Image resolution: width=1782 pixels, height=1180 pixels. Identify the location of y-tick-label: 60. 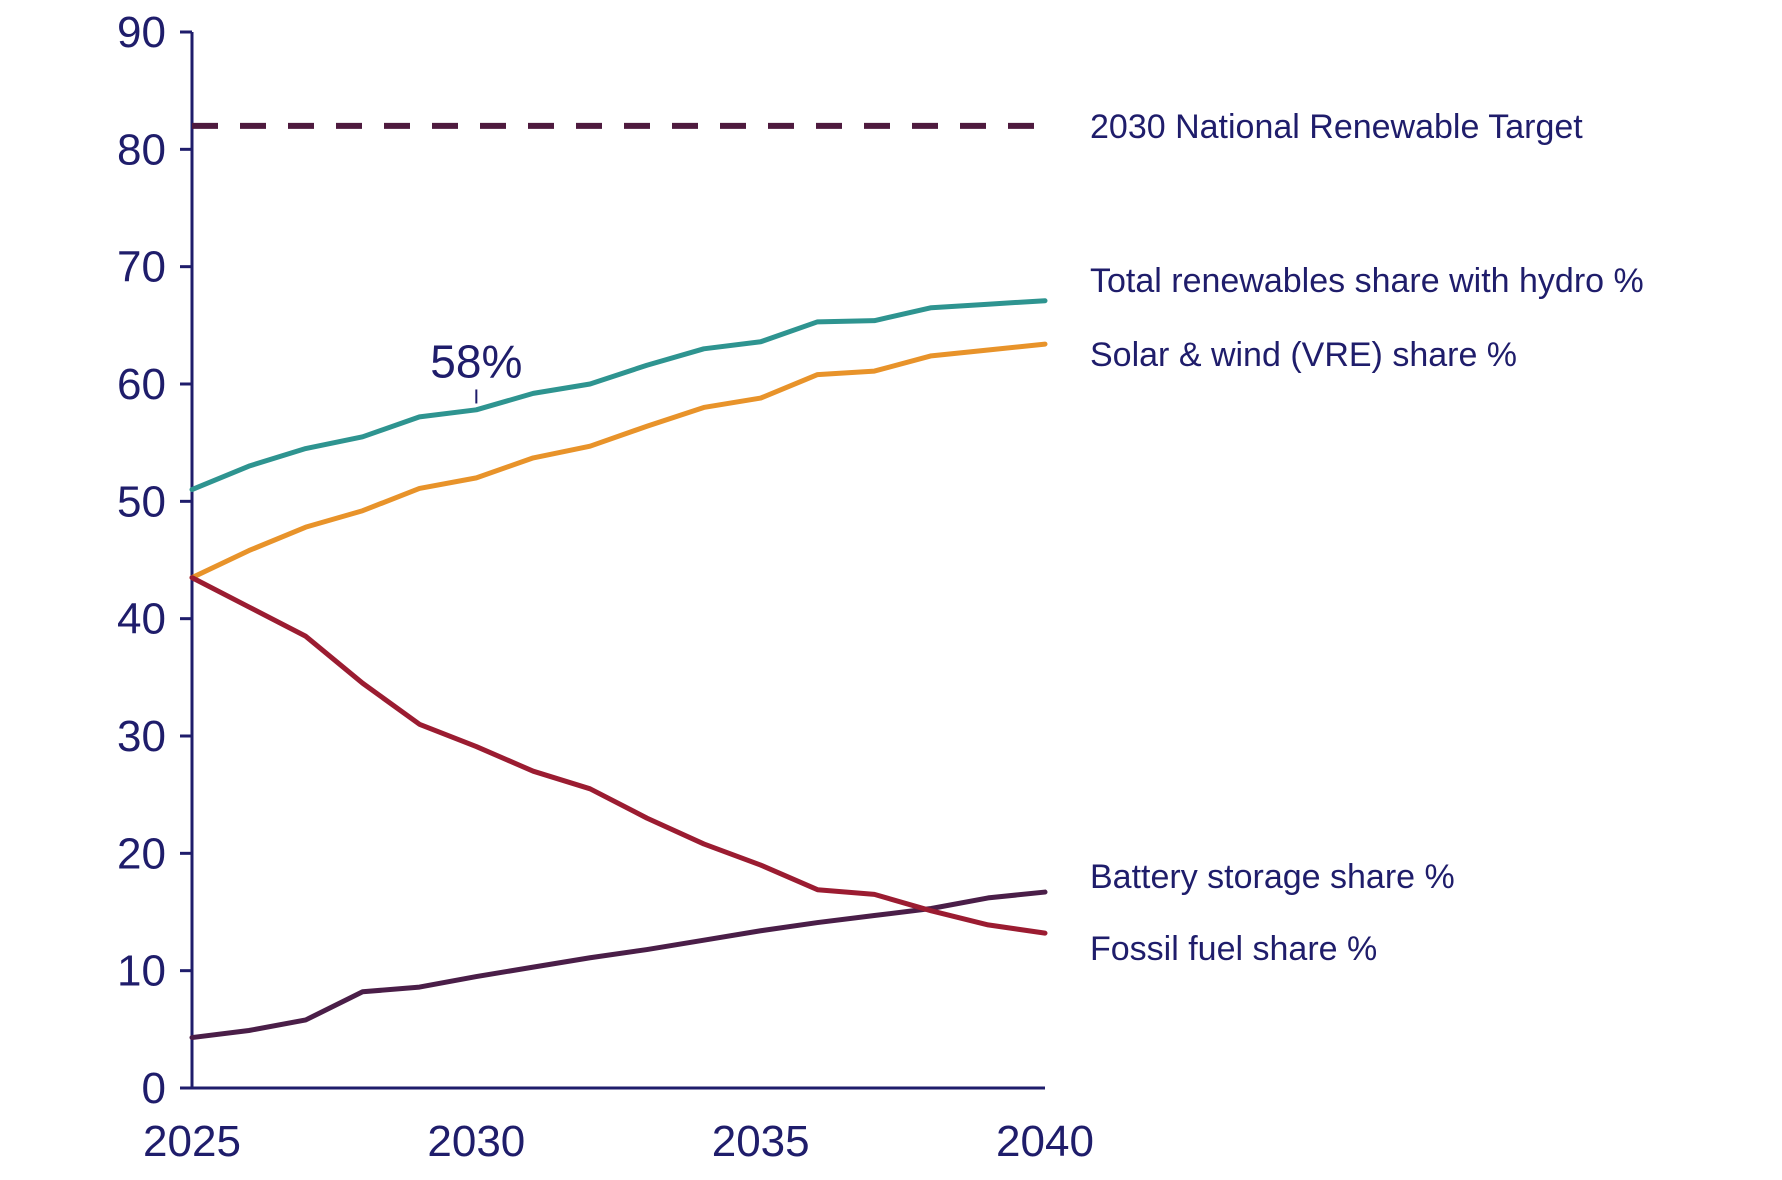
(141, 384).